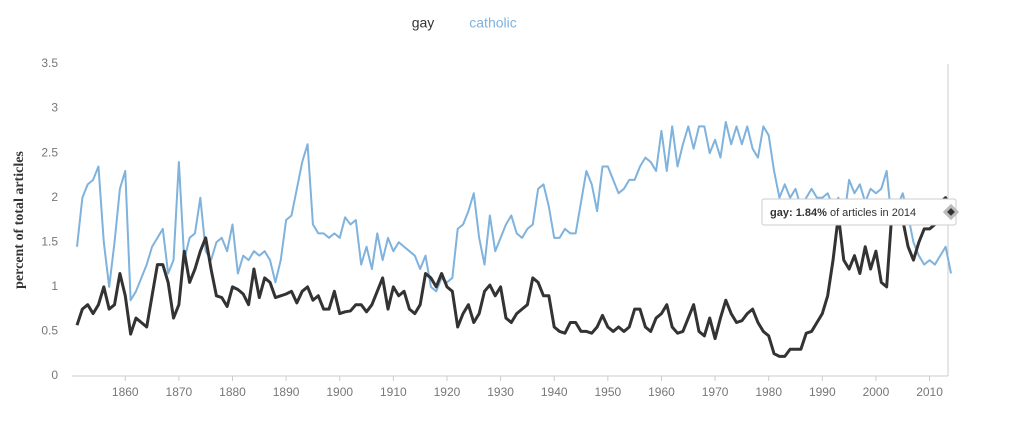 The width and height of the screenshot is (1013, 438). I want to click on y-tick-label: 0, so click(54, 375).